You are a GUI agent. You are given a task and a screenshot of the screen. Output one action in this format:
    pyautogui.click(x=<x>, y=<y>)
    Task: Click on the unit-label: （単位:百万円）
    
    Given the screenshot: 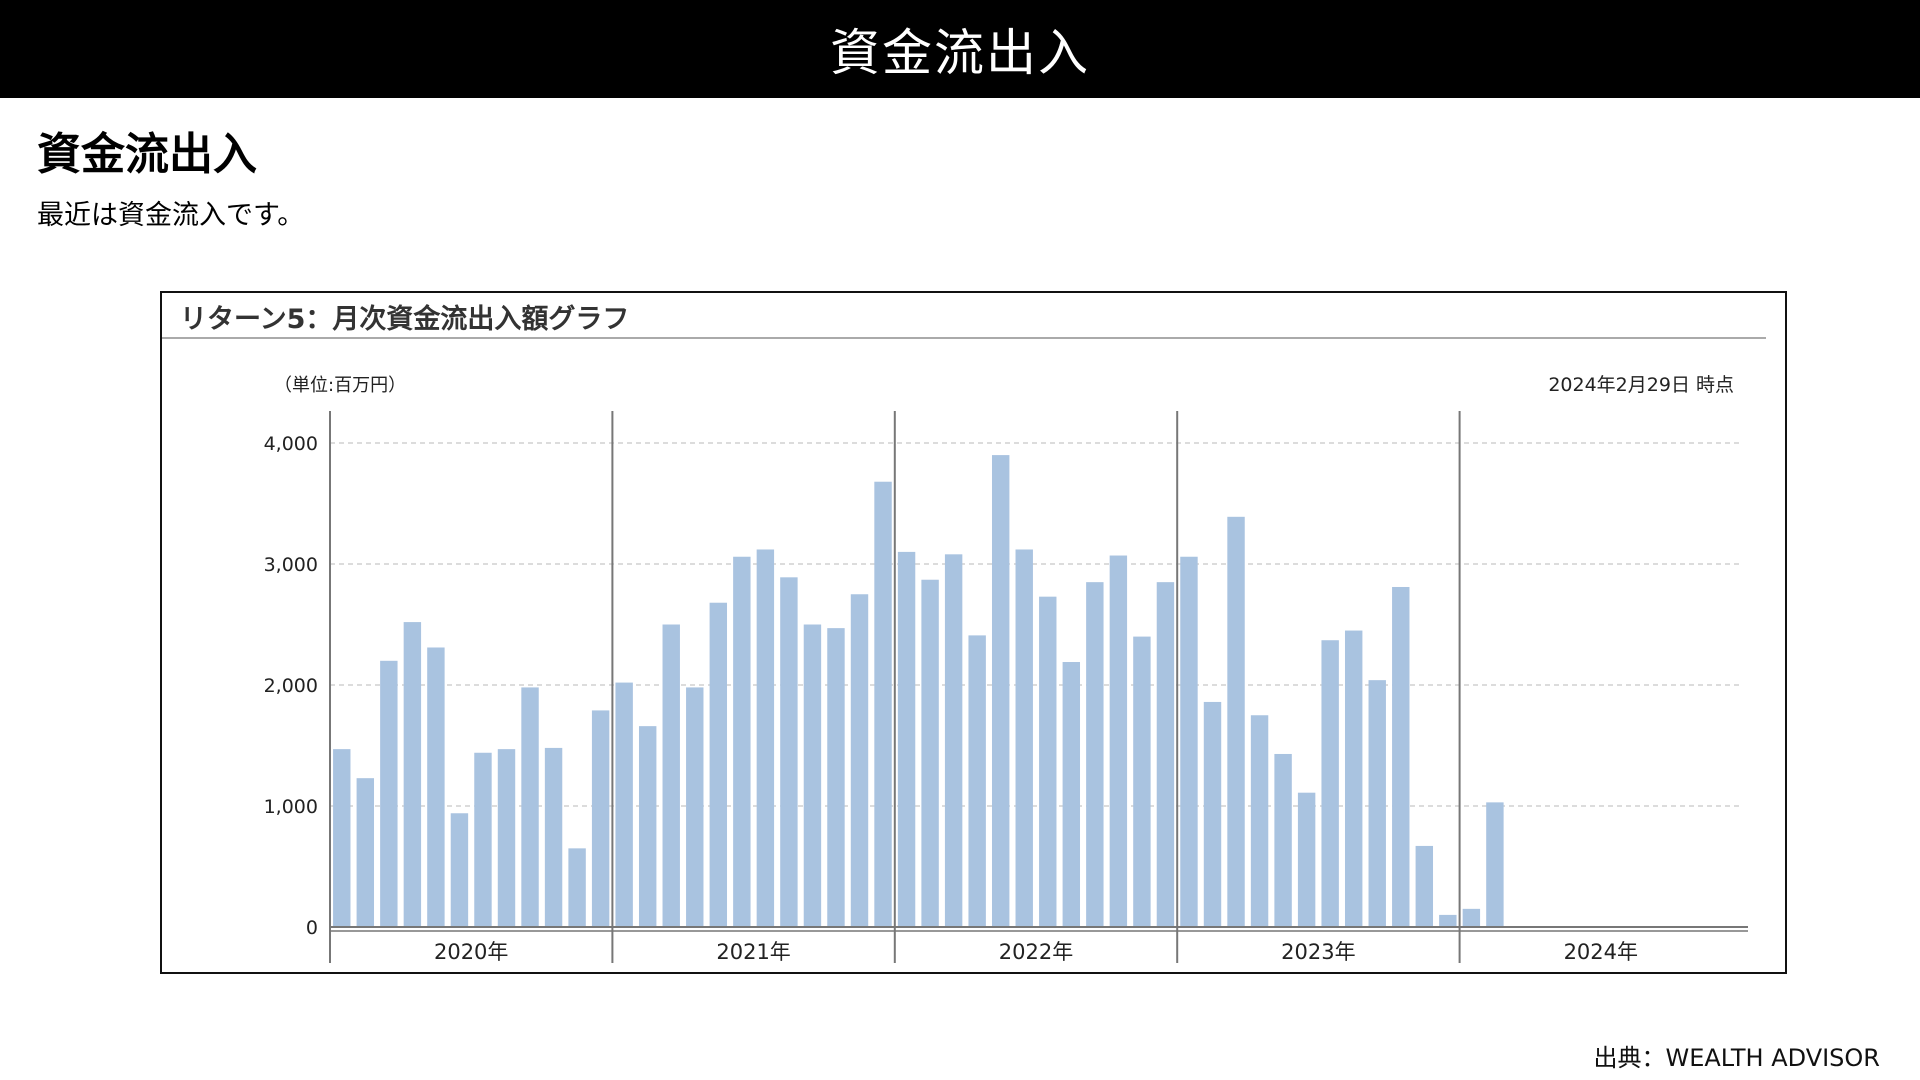 What is the action you would take?
    pyautogui.click(x=340, y=385)
    